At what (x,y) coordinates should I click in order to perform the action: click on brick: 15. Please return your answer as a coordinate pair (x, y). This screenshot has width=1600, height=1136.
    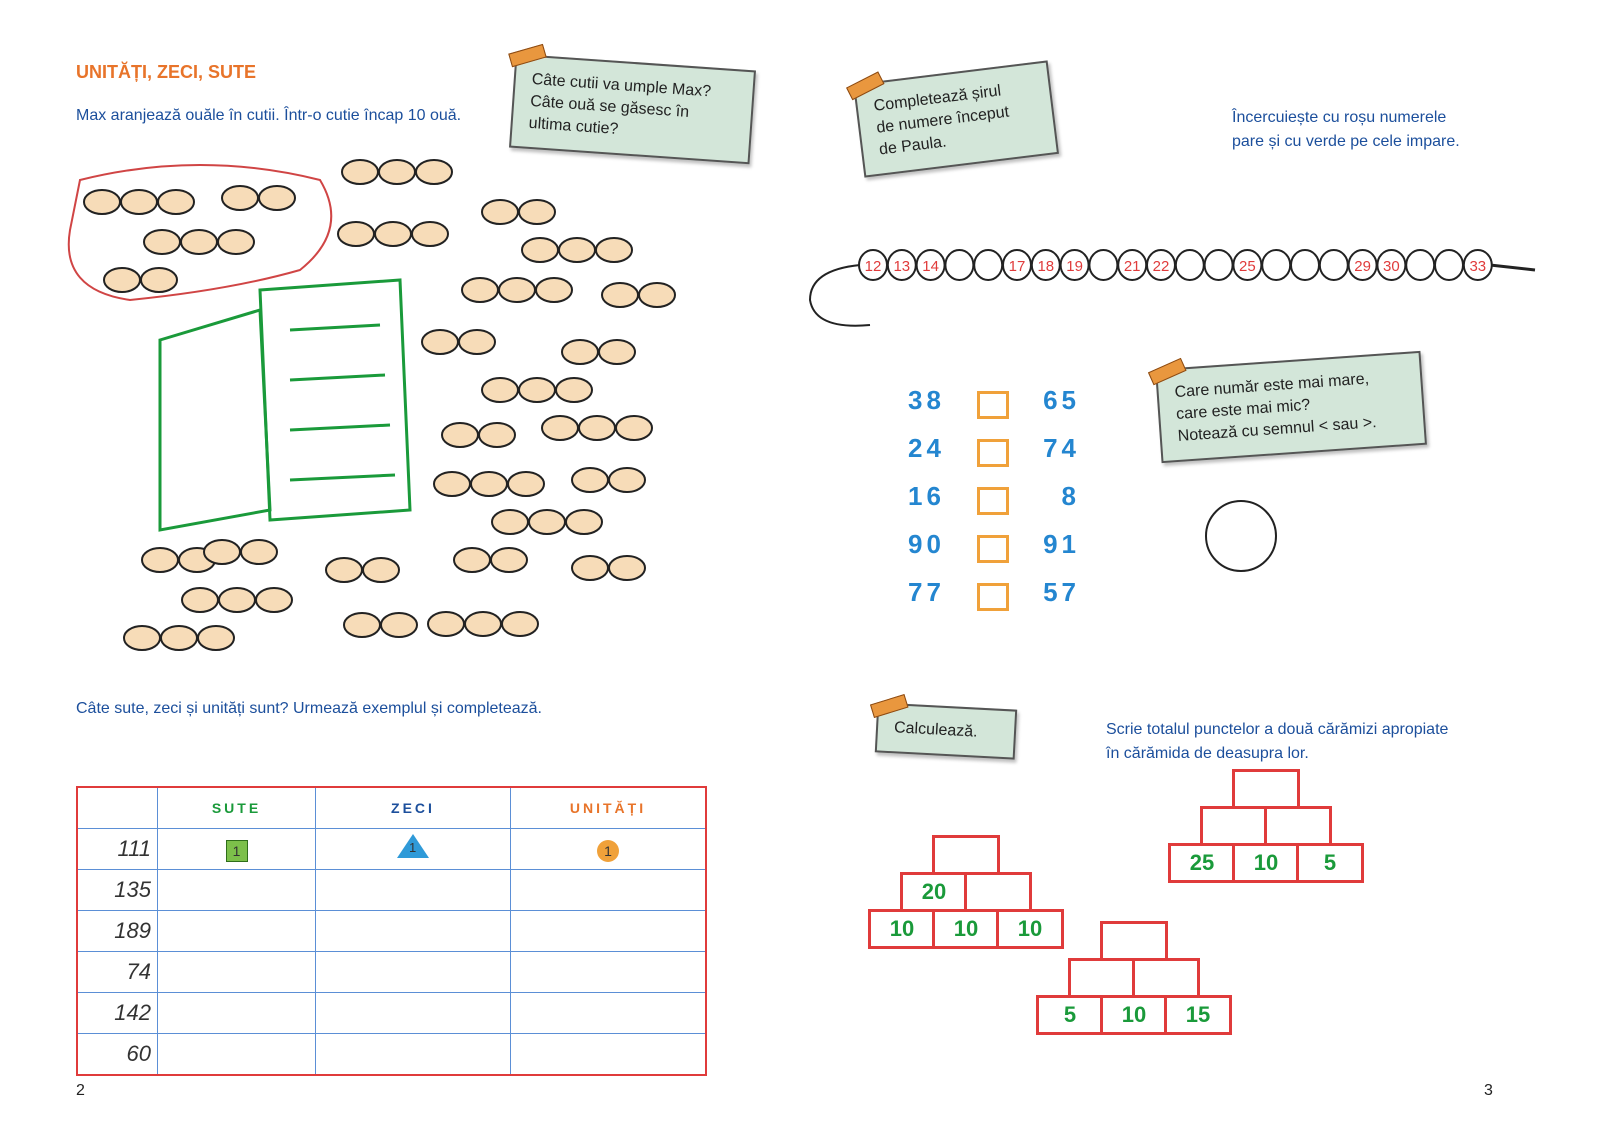
    Looking at the image, I should click on (1198, 1015).